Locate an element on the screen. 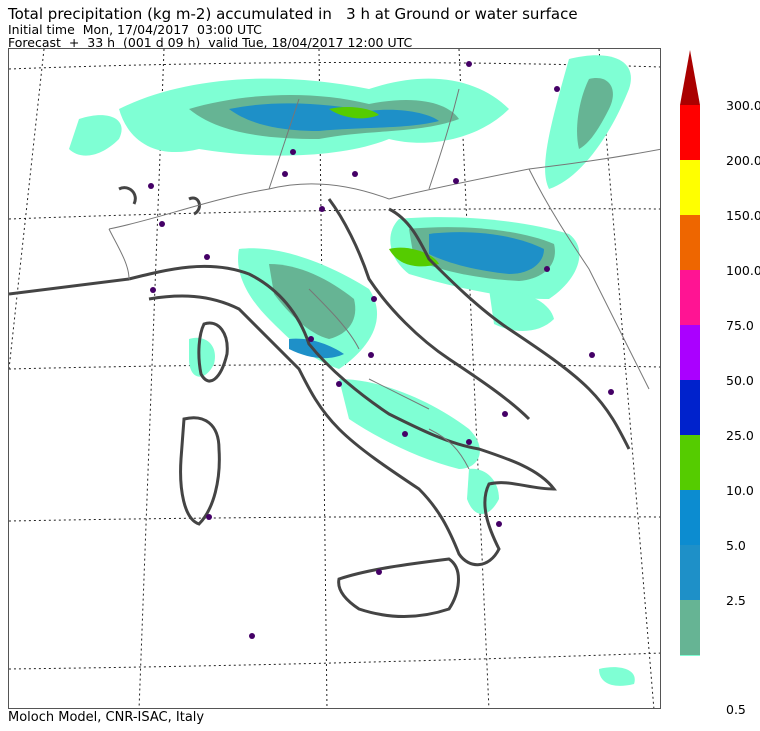 Image resolution: width=760 pixels, height=731 pixels. adriatic-coast-balkan is located at coordinates (509, 328).